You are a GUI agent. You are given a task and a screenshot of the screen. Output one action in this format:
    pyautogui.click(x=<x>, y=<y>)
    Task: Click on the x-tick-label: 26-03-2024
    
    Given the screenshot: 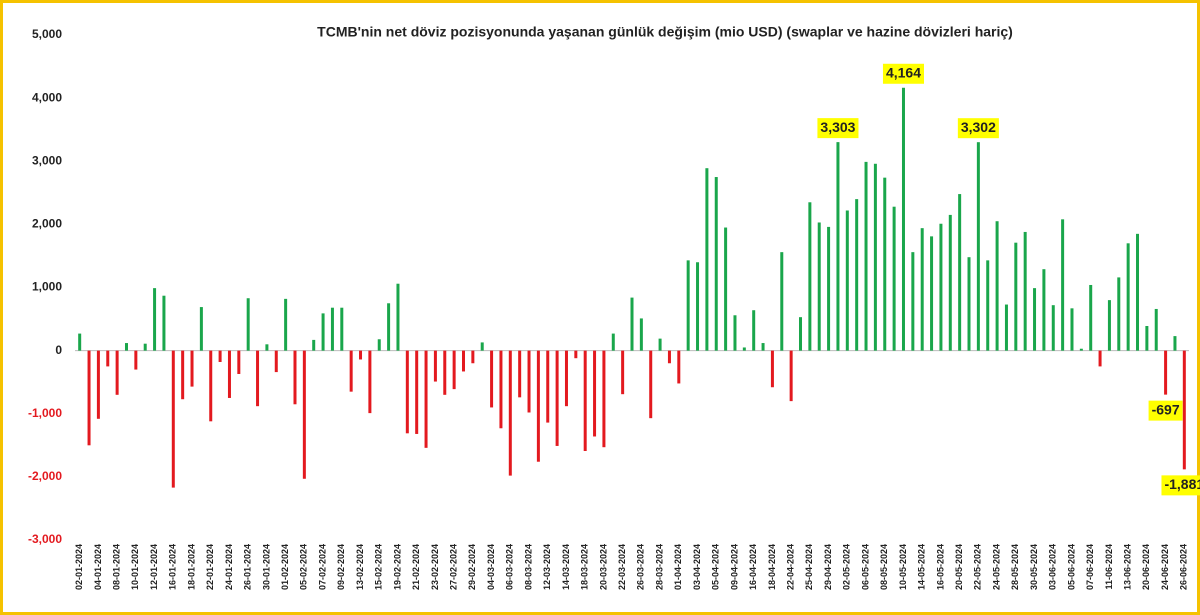 What is the action you would take?
    pyautogui.click(x=641, y=567)
    